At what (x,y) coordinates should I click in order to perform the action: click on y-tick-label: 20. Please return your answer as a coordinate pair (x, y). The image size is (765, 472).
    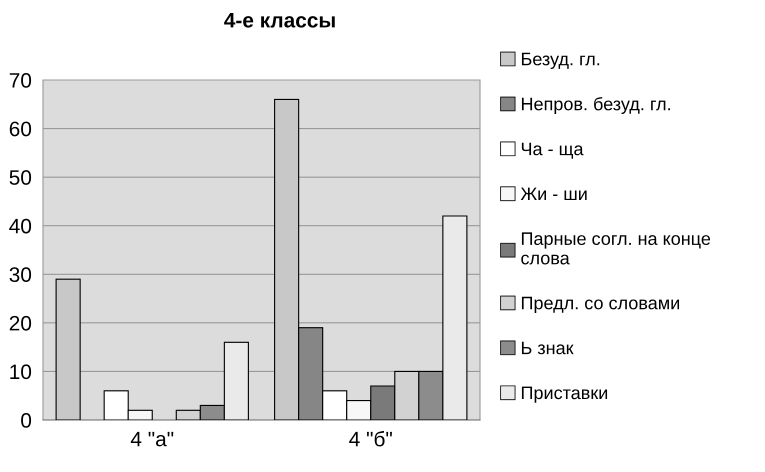
    Looking at the image, I should click on (21, 323).